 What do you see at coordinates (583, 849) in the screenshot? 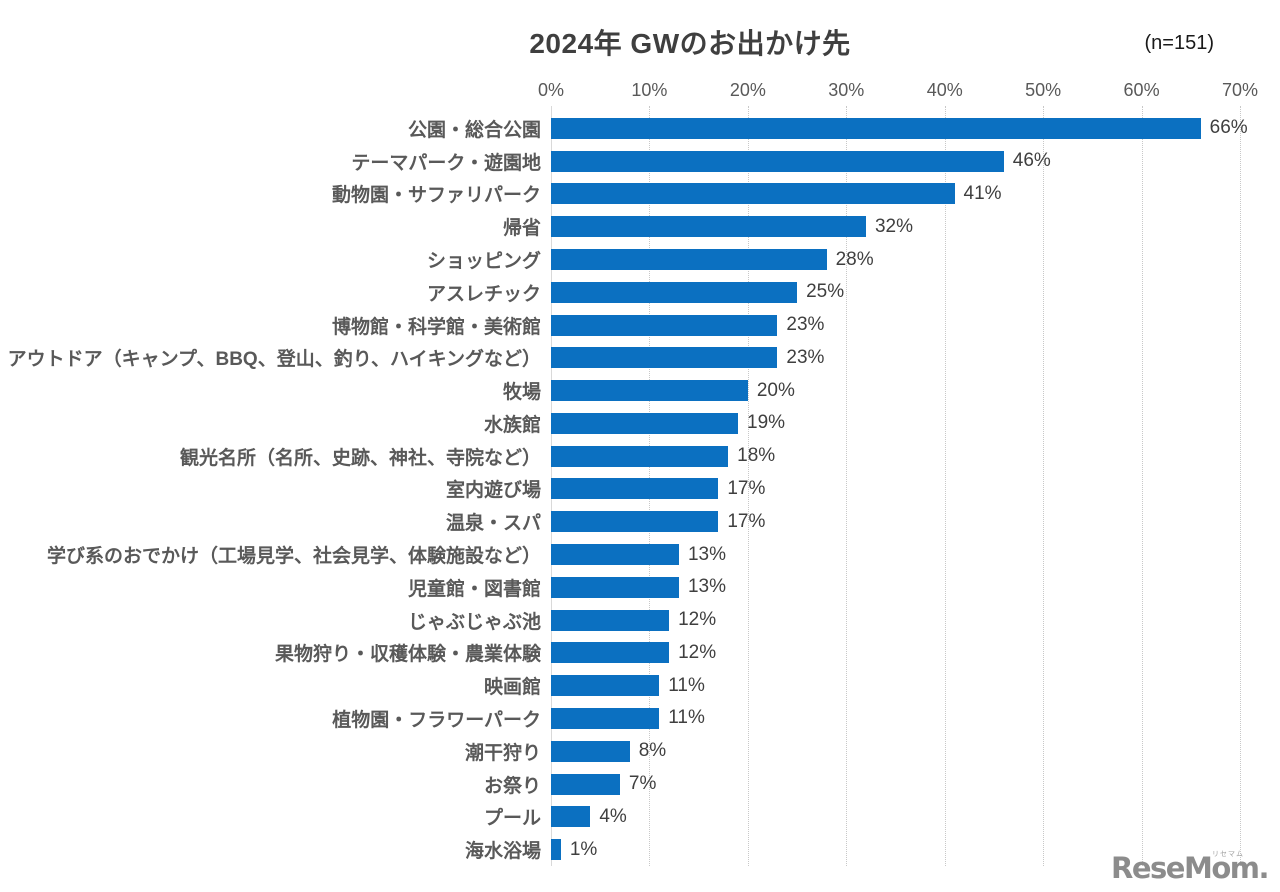
I see `value-label: 1%` at bounding box center [583, 849].